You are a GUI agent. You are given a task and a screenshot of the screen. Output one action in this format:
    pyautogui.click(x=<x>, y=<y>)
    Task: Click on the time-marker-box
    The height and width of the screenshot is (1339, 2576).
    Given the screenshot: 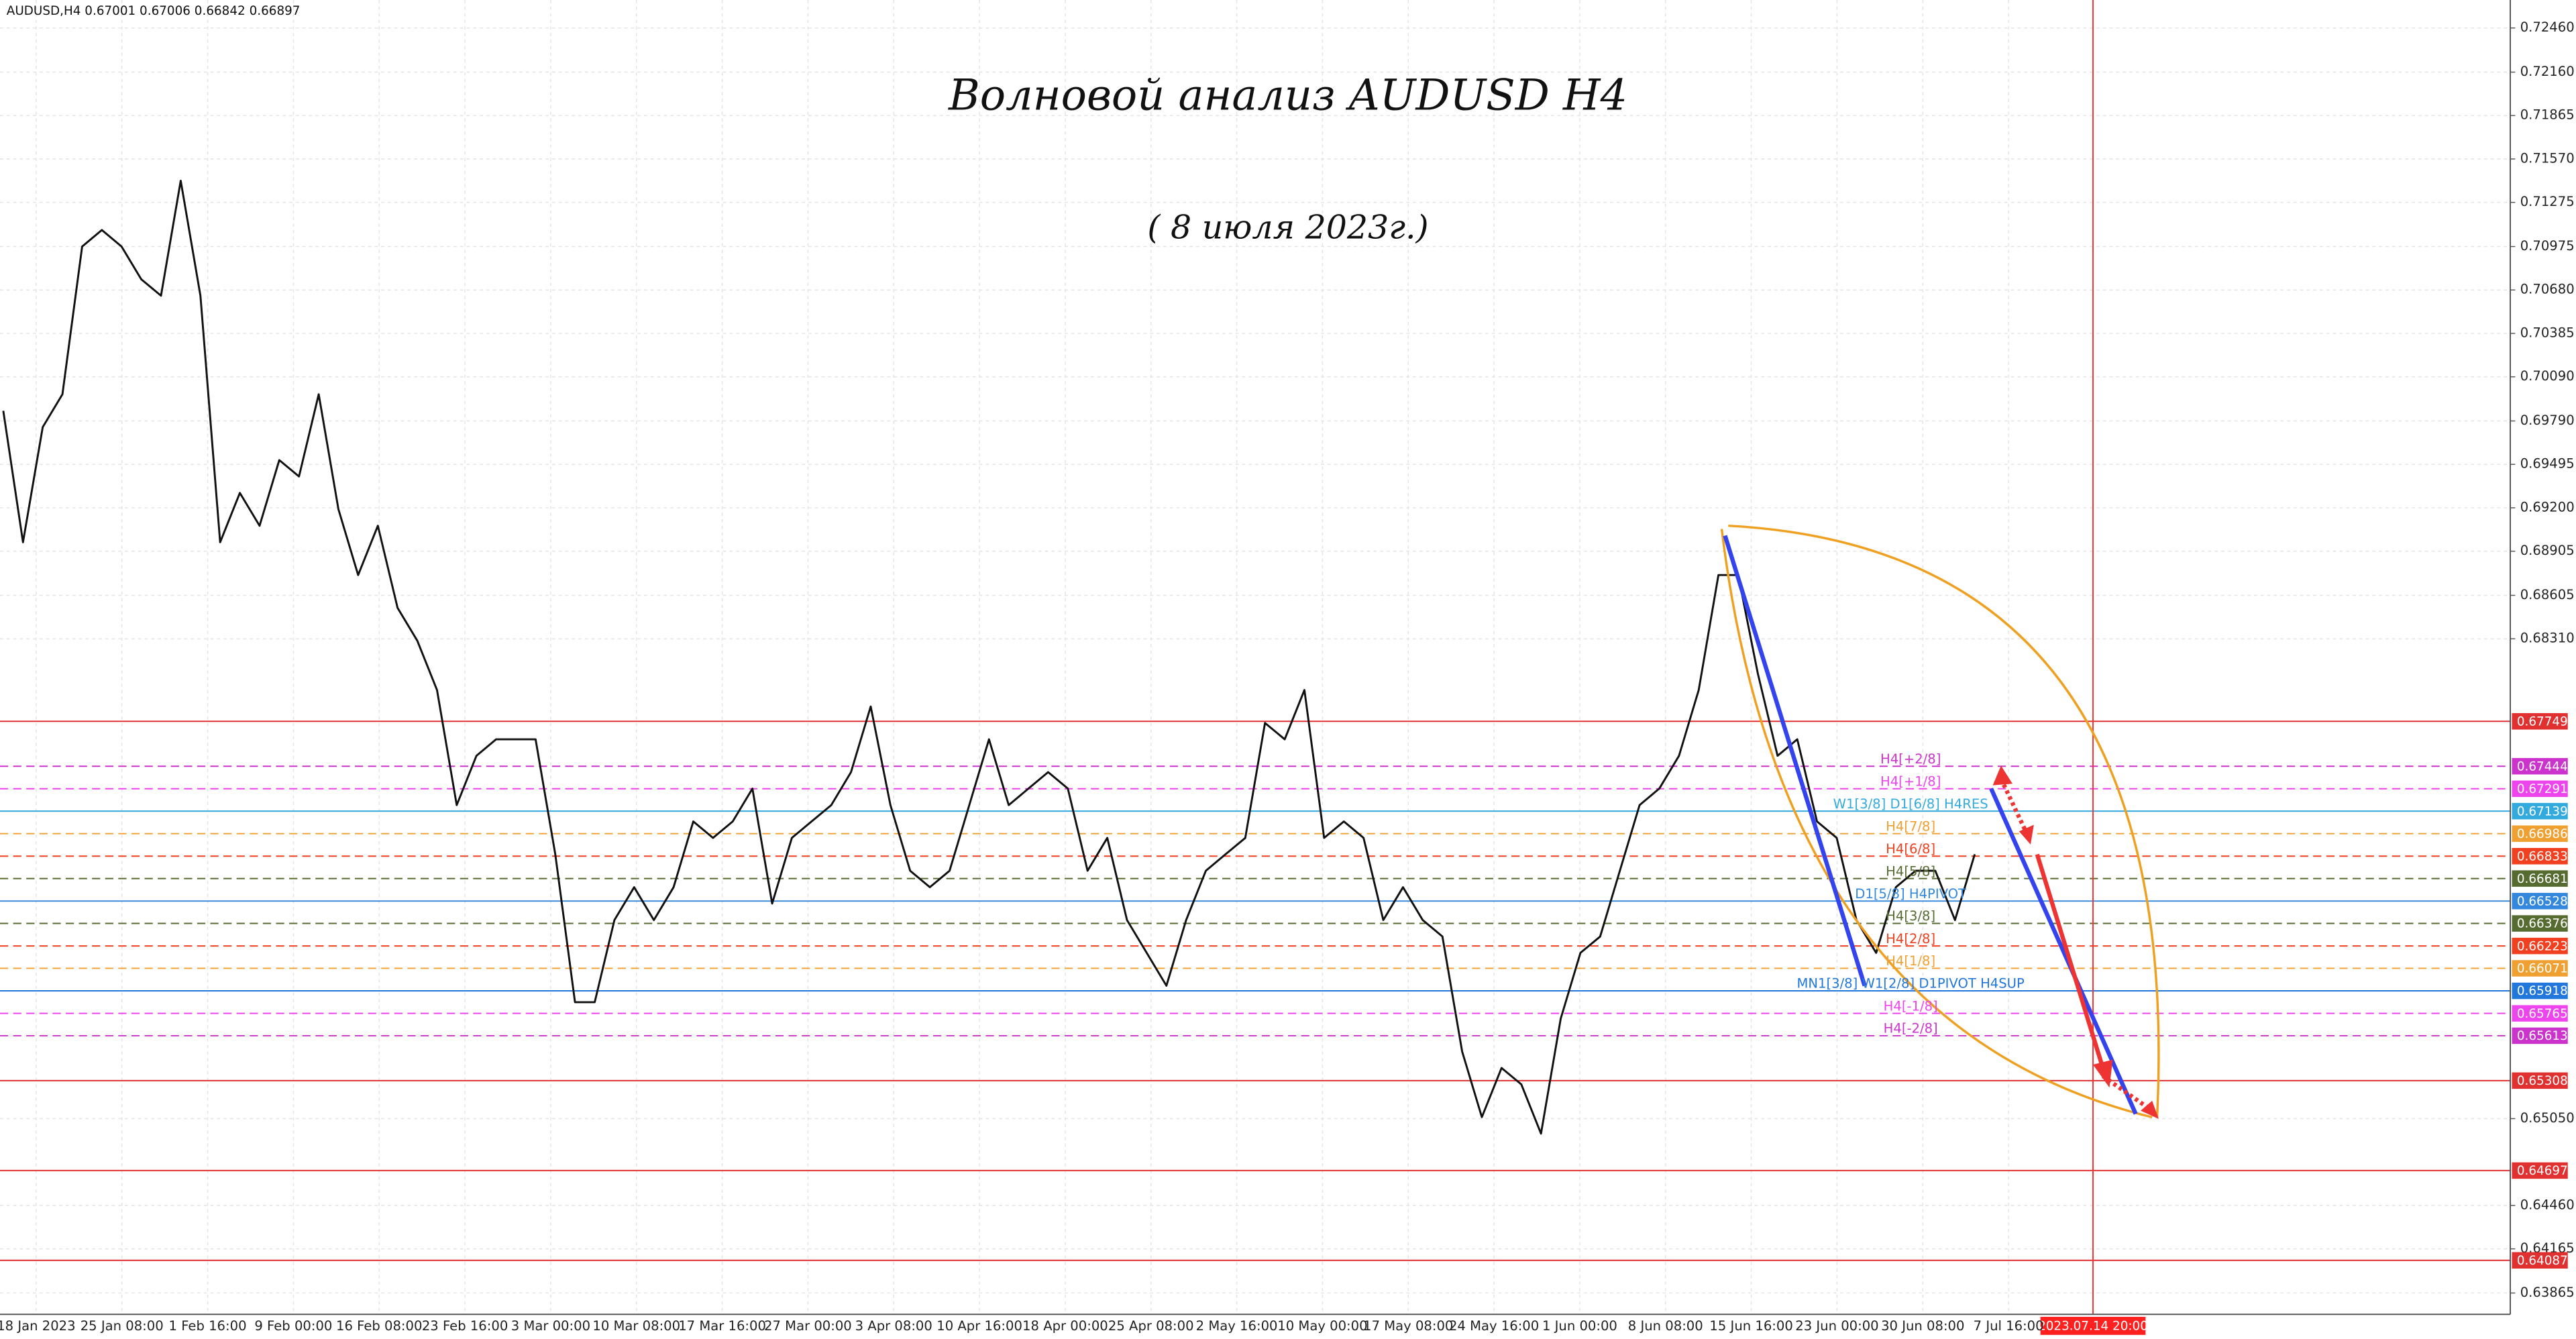 What is the action you would take?
    pyautogui.click(x=2093, y=1325)
    